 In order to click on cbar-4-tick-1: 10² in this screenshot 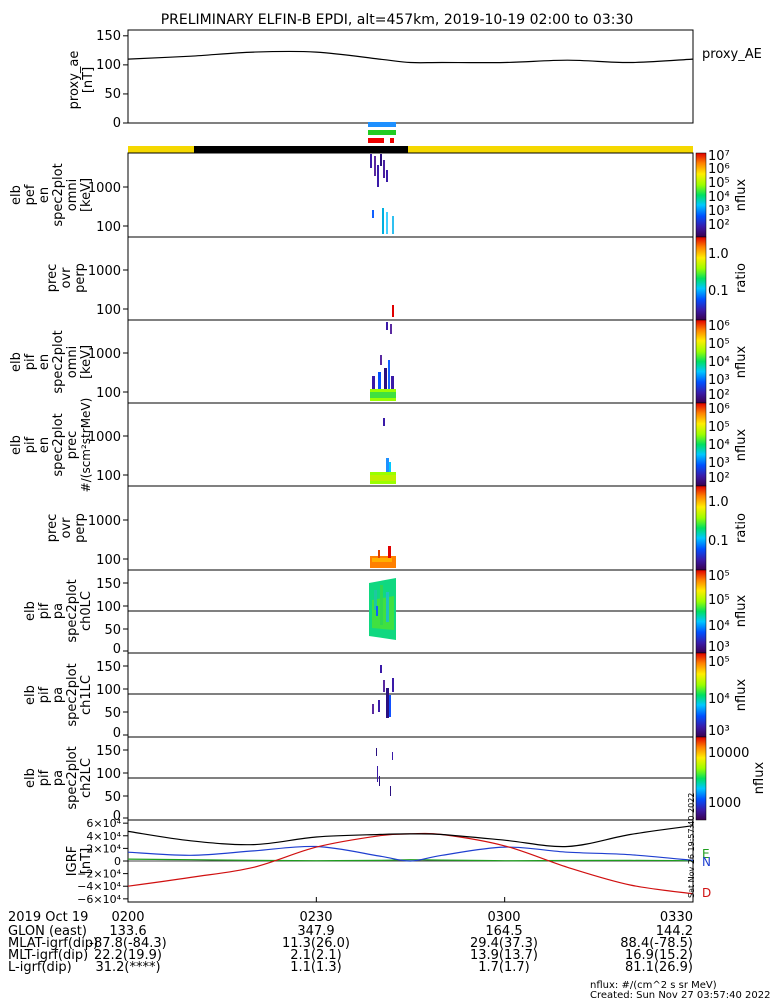, I will do `click(719, 478)`.